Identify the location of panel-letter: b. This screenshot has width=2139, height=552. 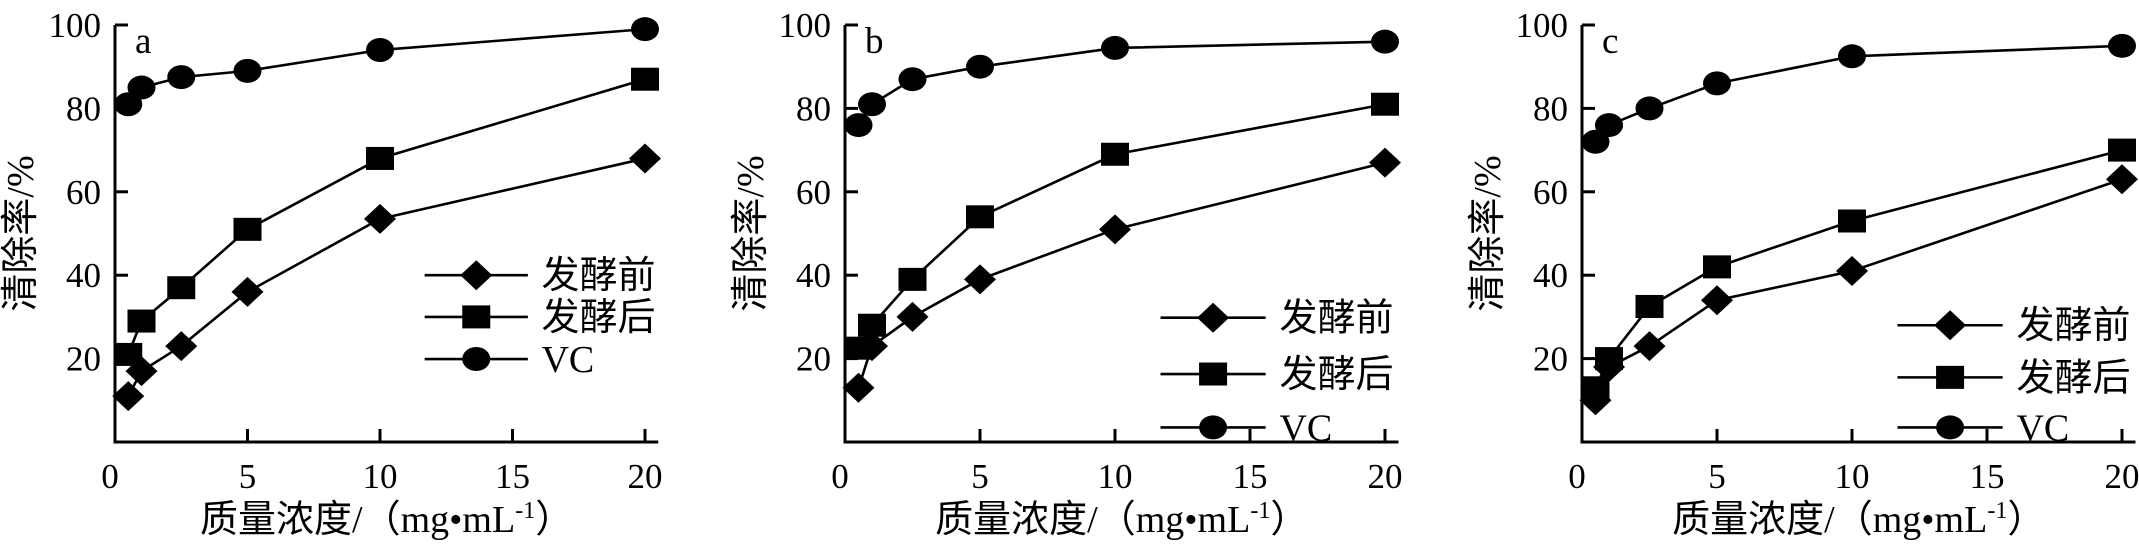
(874, 41).